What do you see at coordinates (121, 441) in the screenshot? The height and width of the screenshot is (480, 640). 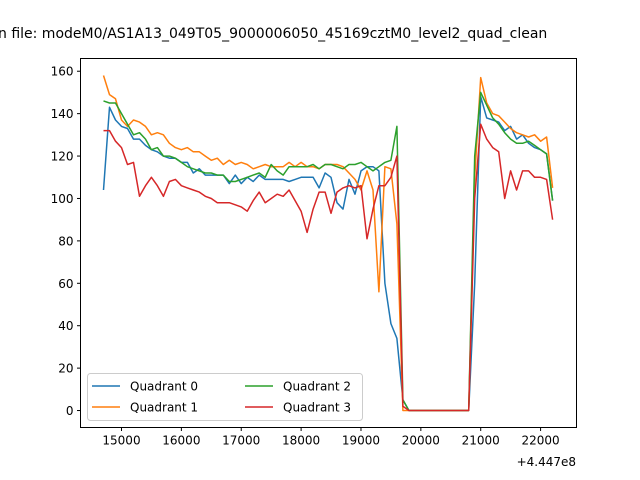 I see `x-tick-label: 15000` at bounding box center [121, 441].